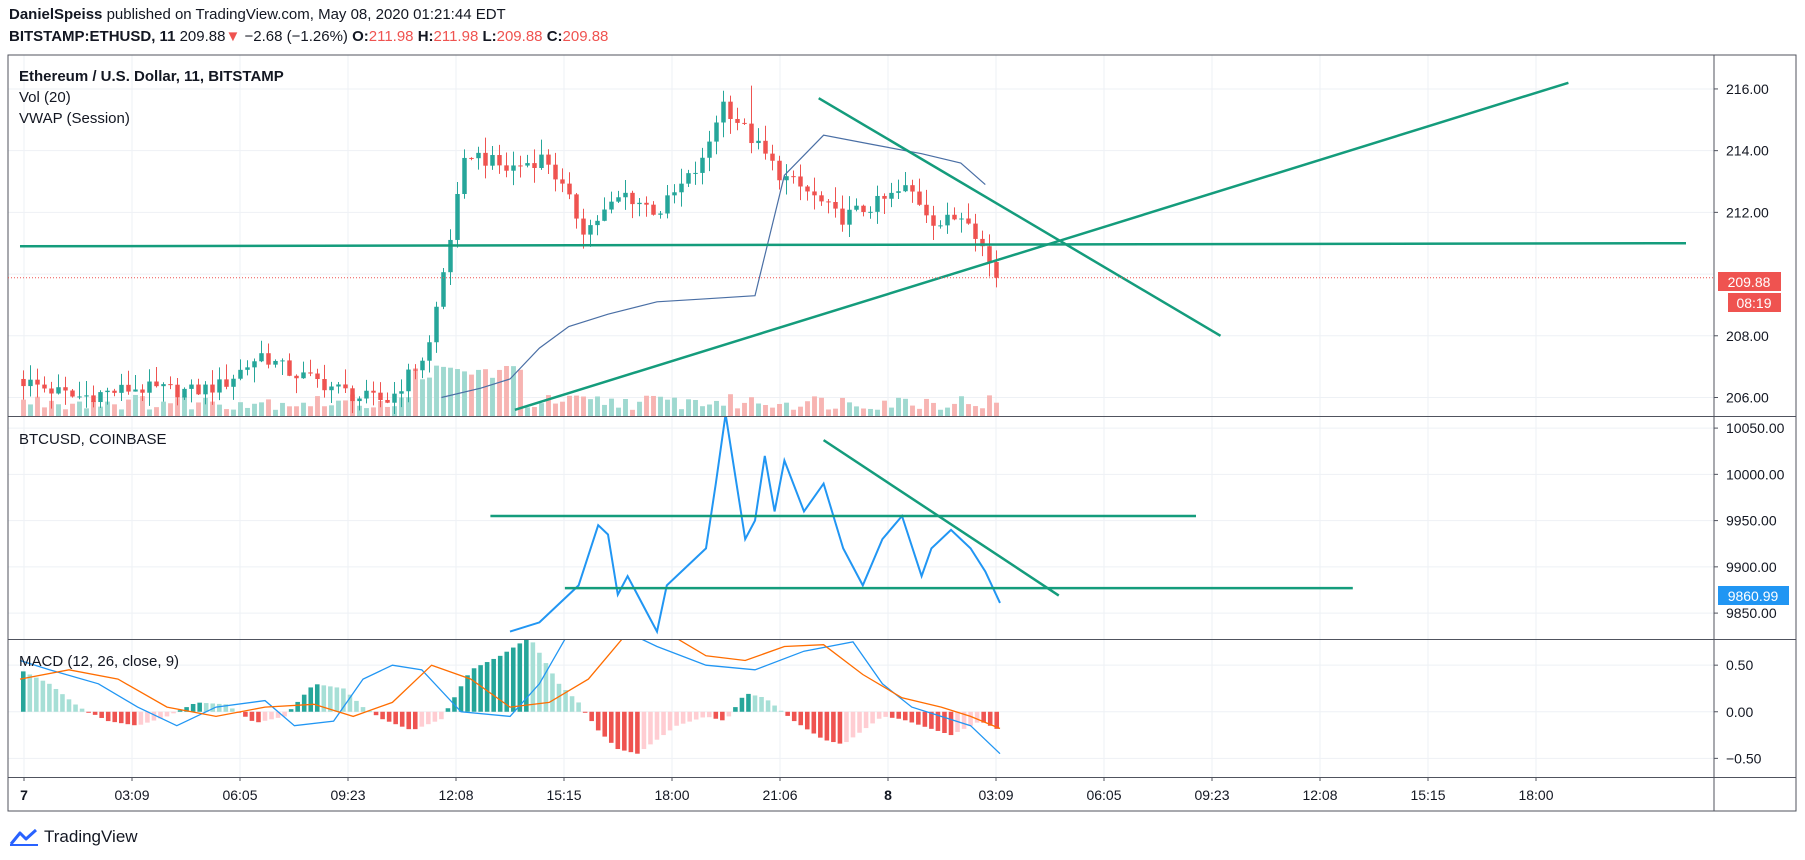 Image resolution: width=1805 pixels, height=860 pixels. Describe the element at coordinates (1751, 567) in the screenshot. I see `price-axis-label: 9900.00` at that location.